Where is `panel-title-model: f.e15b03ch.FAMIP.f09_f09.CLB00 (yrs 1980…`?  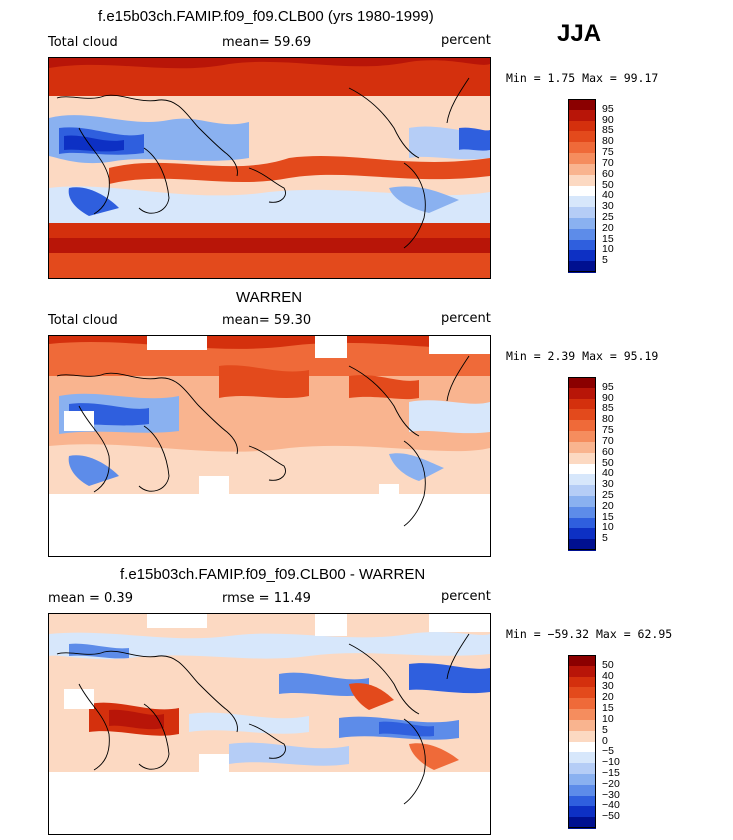 panel-title-model: f.e15b03ch.FAMIP.f09_f09.CLB00 (yrs 1980… is located at coordinates (266, 16).